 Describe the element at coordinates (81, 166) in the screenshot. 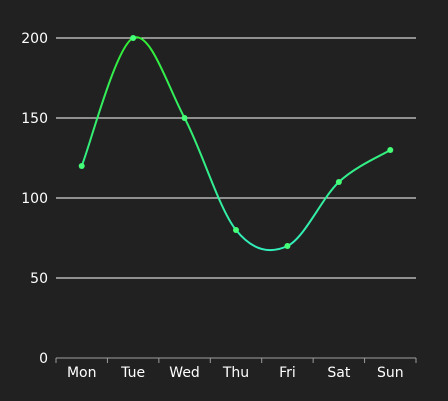

I see `data-point-mon` at that location.